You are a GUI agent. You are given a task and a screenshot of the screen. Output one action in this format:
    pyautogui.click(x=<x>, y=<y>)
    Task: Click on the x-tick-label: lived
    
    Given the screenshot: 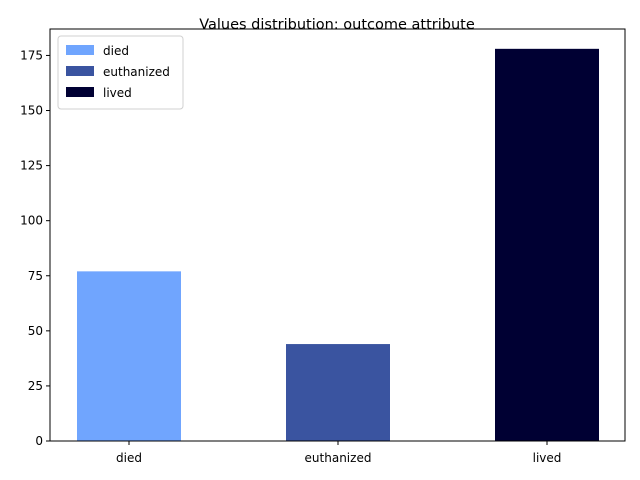 What is the action you would take?
    pyautogui.click(x=547, y=458)
    